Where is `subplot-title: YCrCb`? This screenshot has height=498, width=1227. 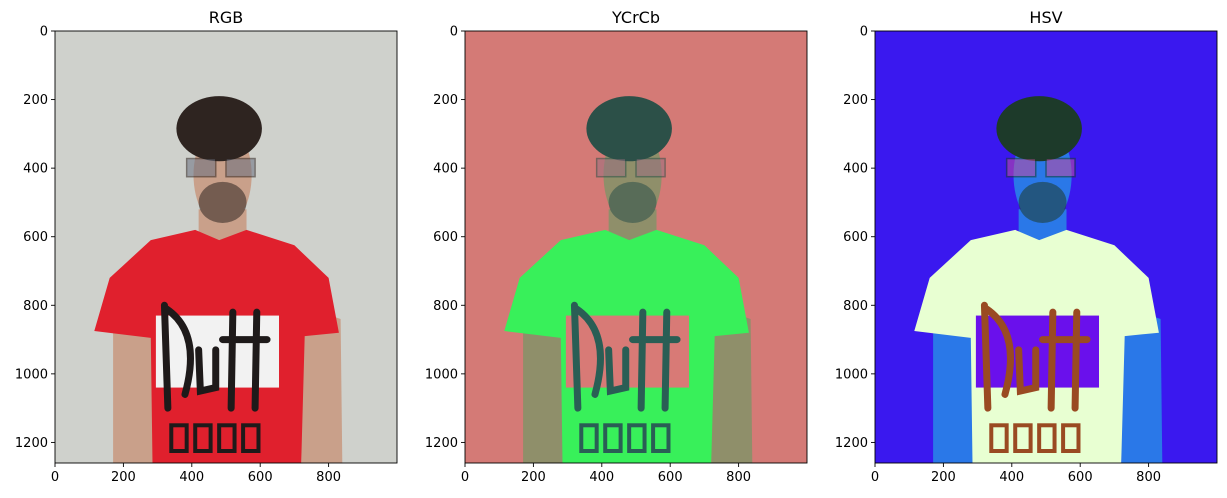 subplot-title: YCrCb is located at coordinates (635, 17).